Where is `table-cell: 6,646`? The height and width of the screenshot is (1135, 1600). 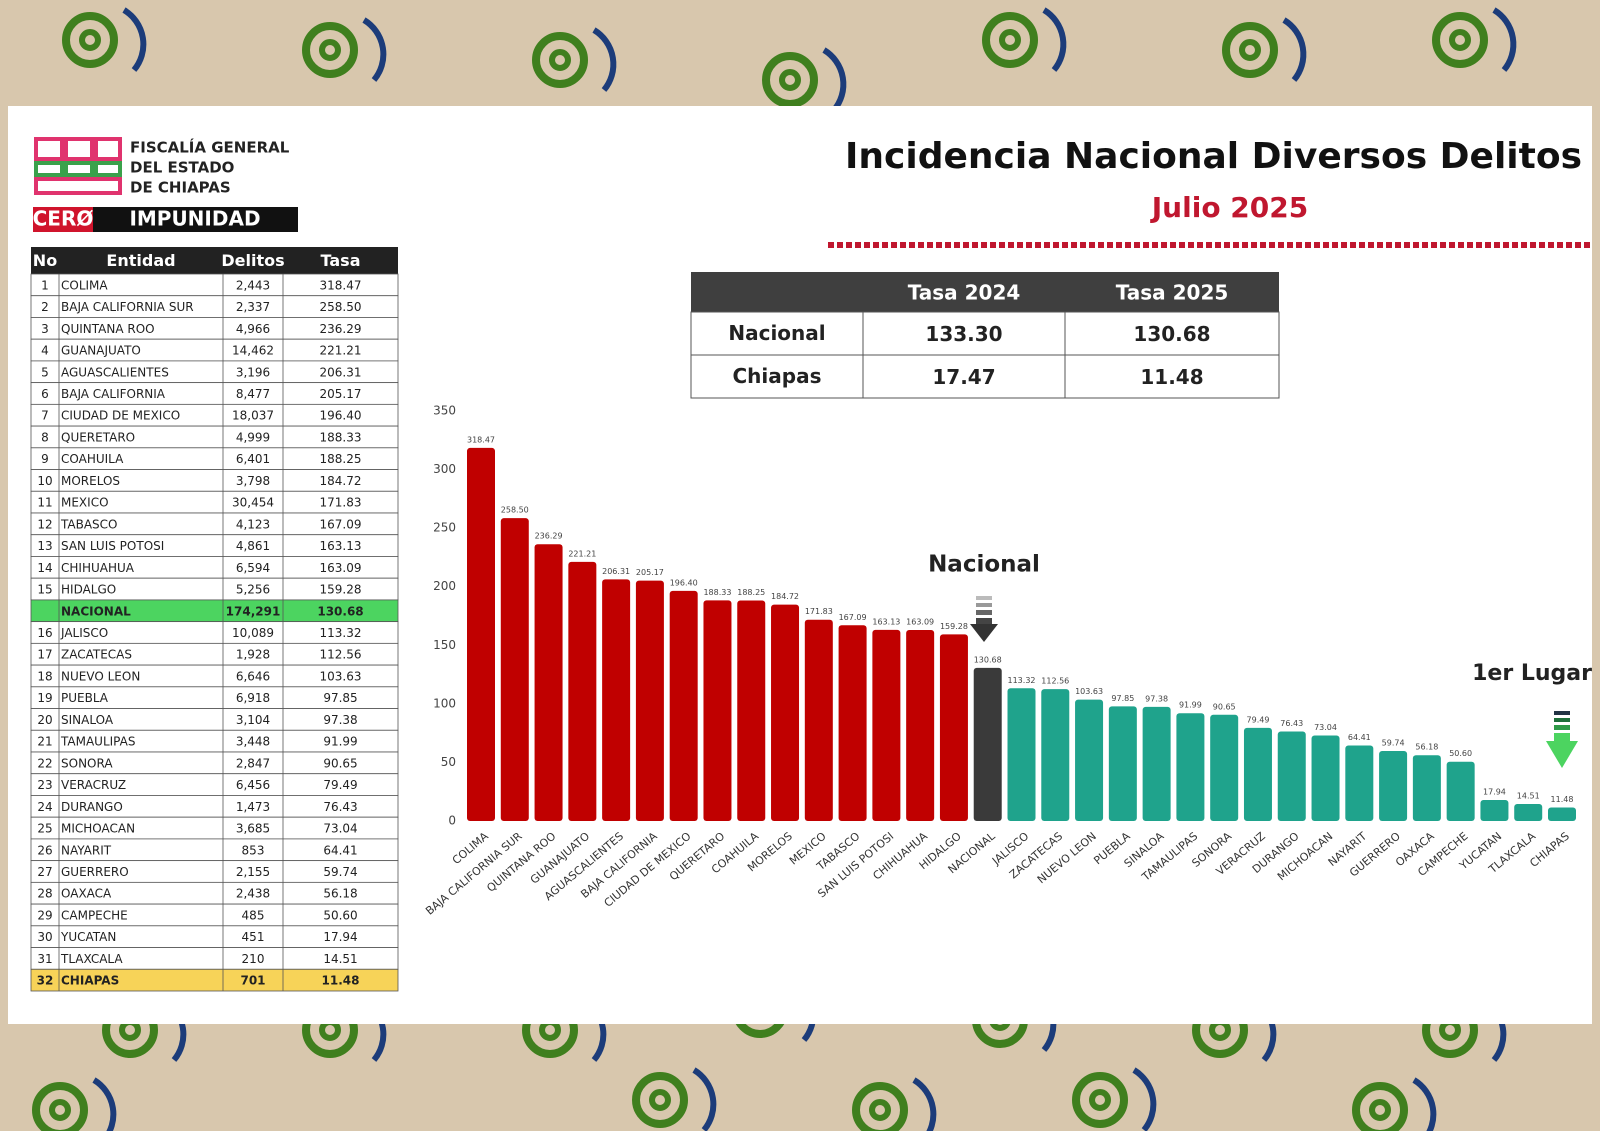 table-cell: 6,646 is located at coordinates (253, 676).